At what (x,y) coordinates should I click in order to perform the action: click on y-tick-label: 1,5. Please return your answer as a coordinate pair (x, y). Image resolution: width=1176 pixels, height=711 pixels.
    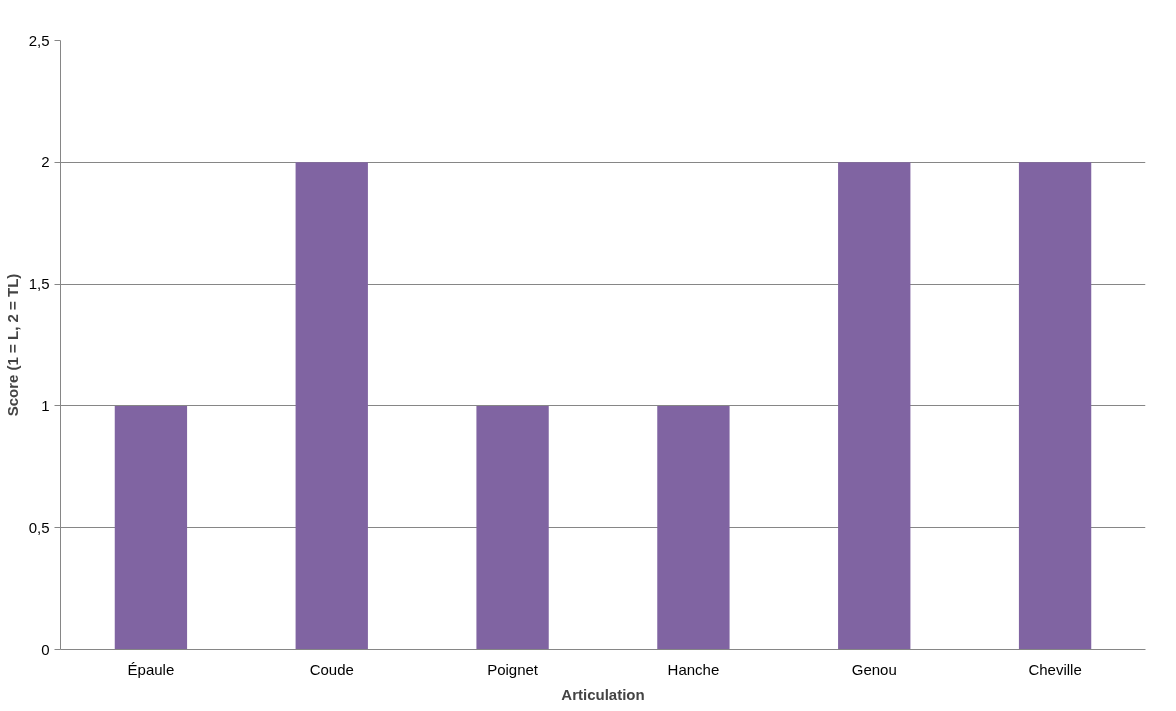
    Looking at the image, I should click on (39, 284).